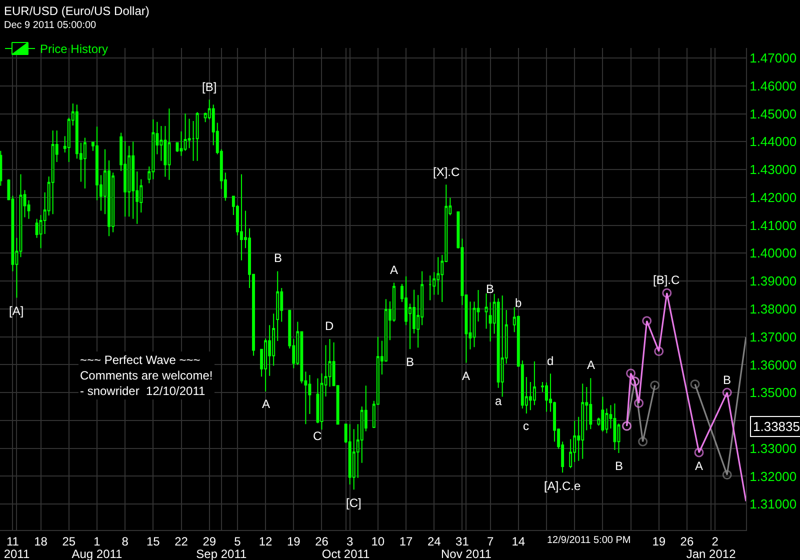 This screenshot has width=800, height=560. What do you see at coordinates (773, 448) in the screenshot?
I see `y-tick-label: 1.33000` at bounding box center [773, 448].